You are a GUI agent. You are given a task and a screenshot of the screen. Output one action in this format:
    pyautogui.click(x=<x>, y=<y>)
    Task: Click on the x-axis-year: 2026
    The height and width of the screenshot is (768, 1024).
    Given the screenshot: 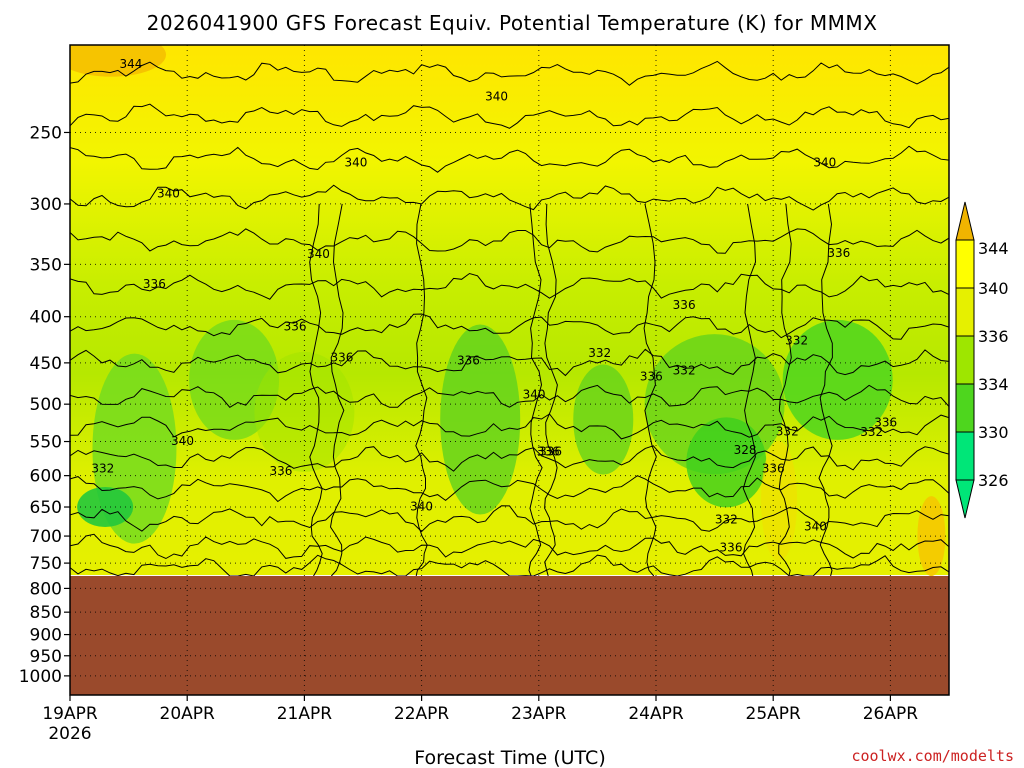 What is the action you would take?
    pyautogui.click(x=69, y=734)
    